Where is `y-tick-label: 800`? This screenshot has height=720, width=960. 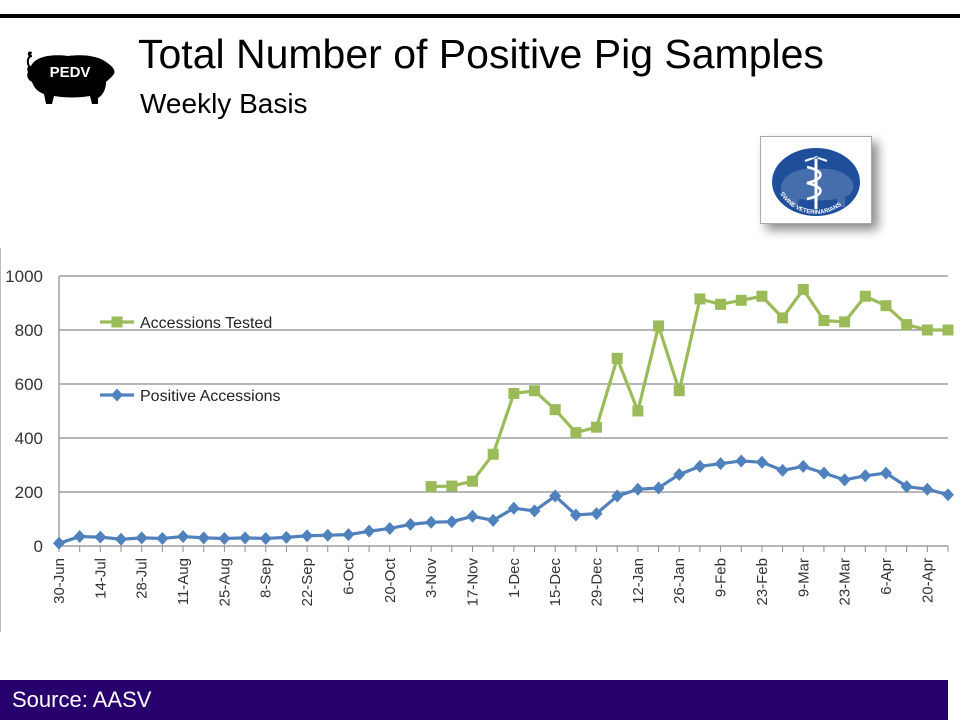
y-tick-label: 800 is located at coordinates (29, 330).